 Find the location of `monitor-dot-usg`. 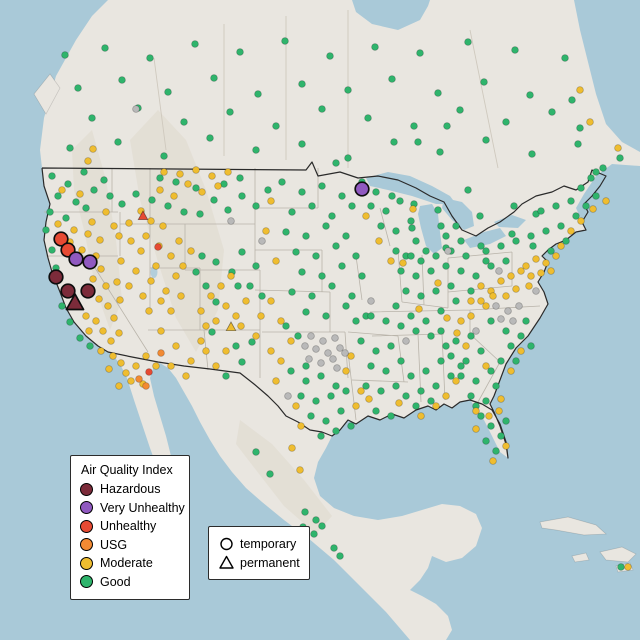

monitor-dot-usg is located at coordinates (139, 379).